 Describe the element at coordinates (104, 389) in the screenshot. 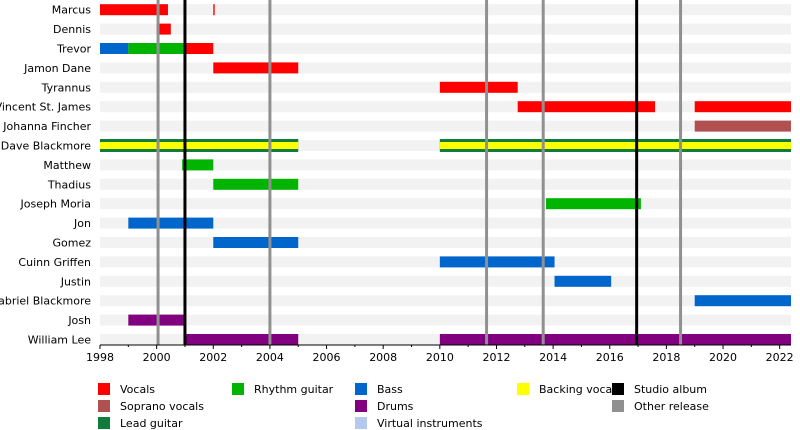

I see `legend-swatch-vocals` at that location.